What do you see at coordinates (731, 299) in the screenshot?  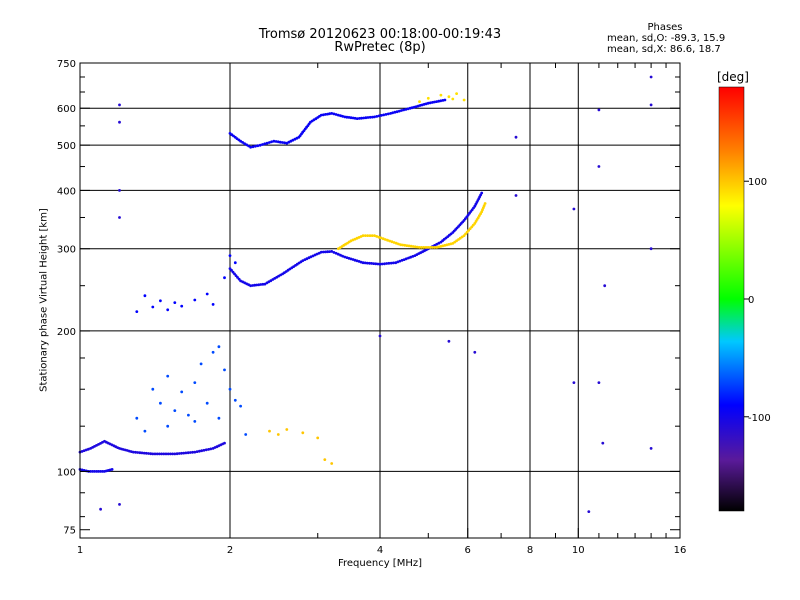 I see `colorbar` at bounding box center [731, 299].